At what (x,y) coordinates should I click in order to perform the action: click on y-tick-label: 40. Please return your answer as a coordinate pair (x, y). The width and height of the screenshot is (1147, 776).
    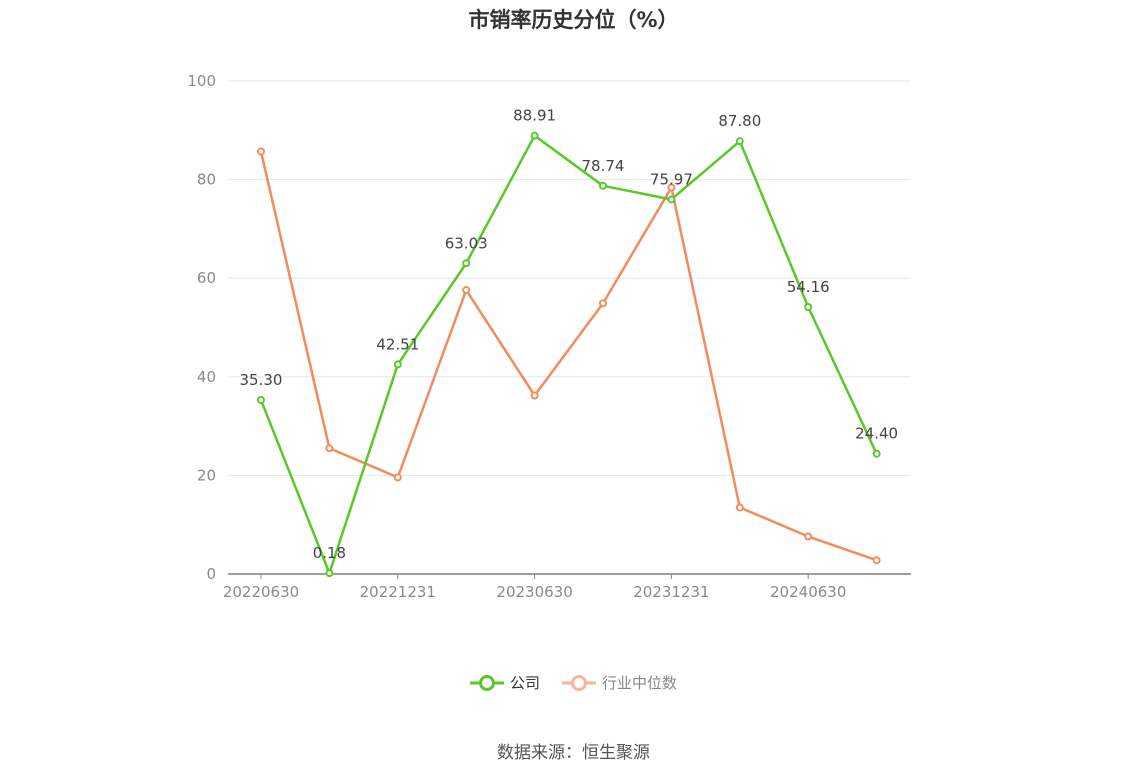
    Looking at the image, I should click on (206, 377).